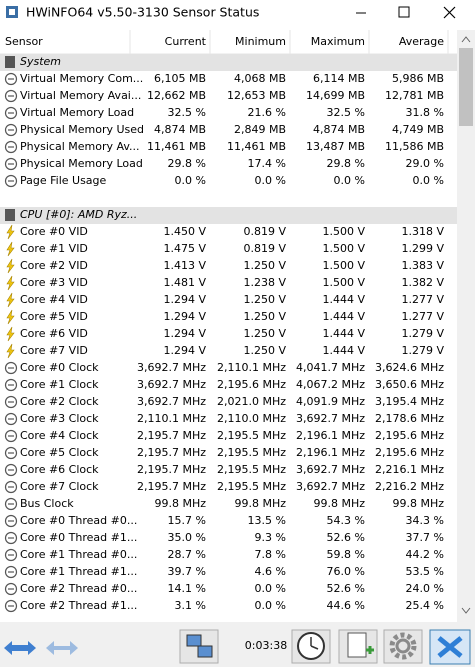  I want to click on network-button, so click(199, 646).